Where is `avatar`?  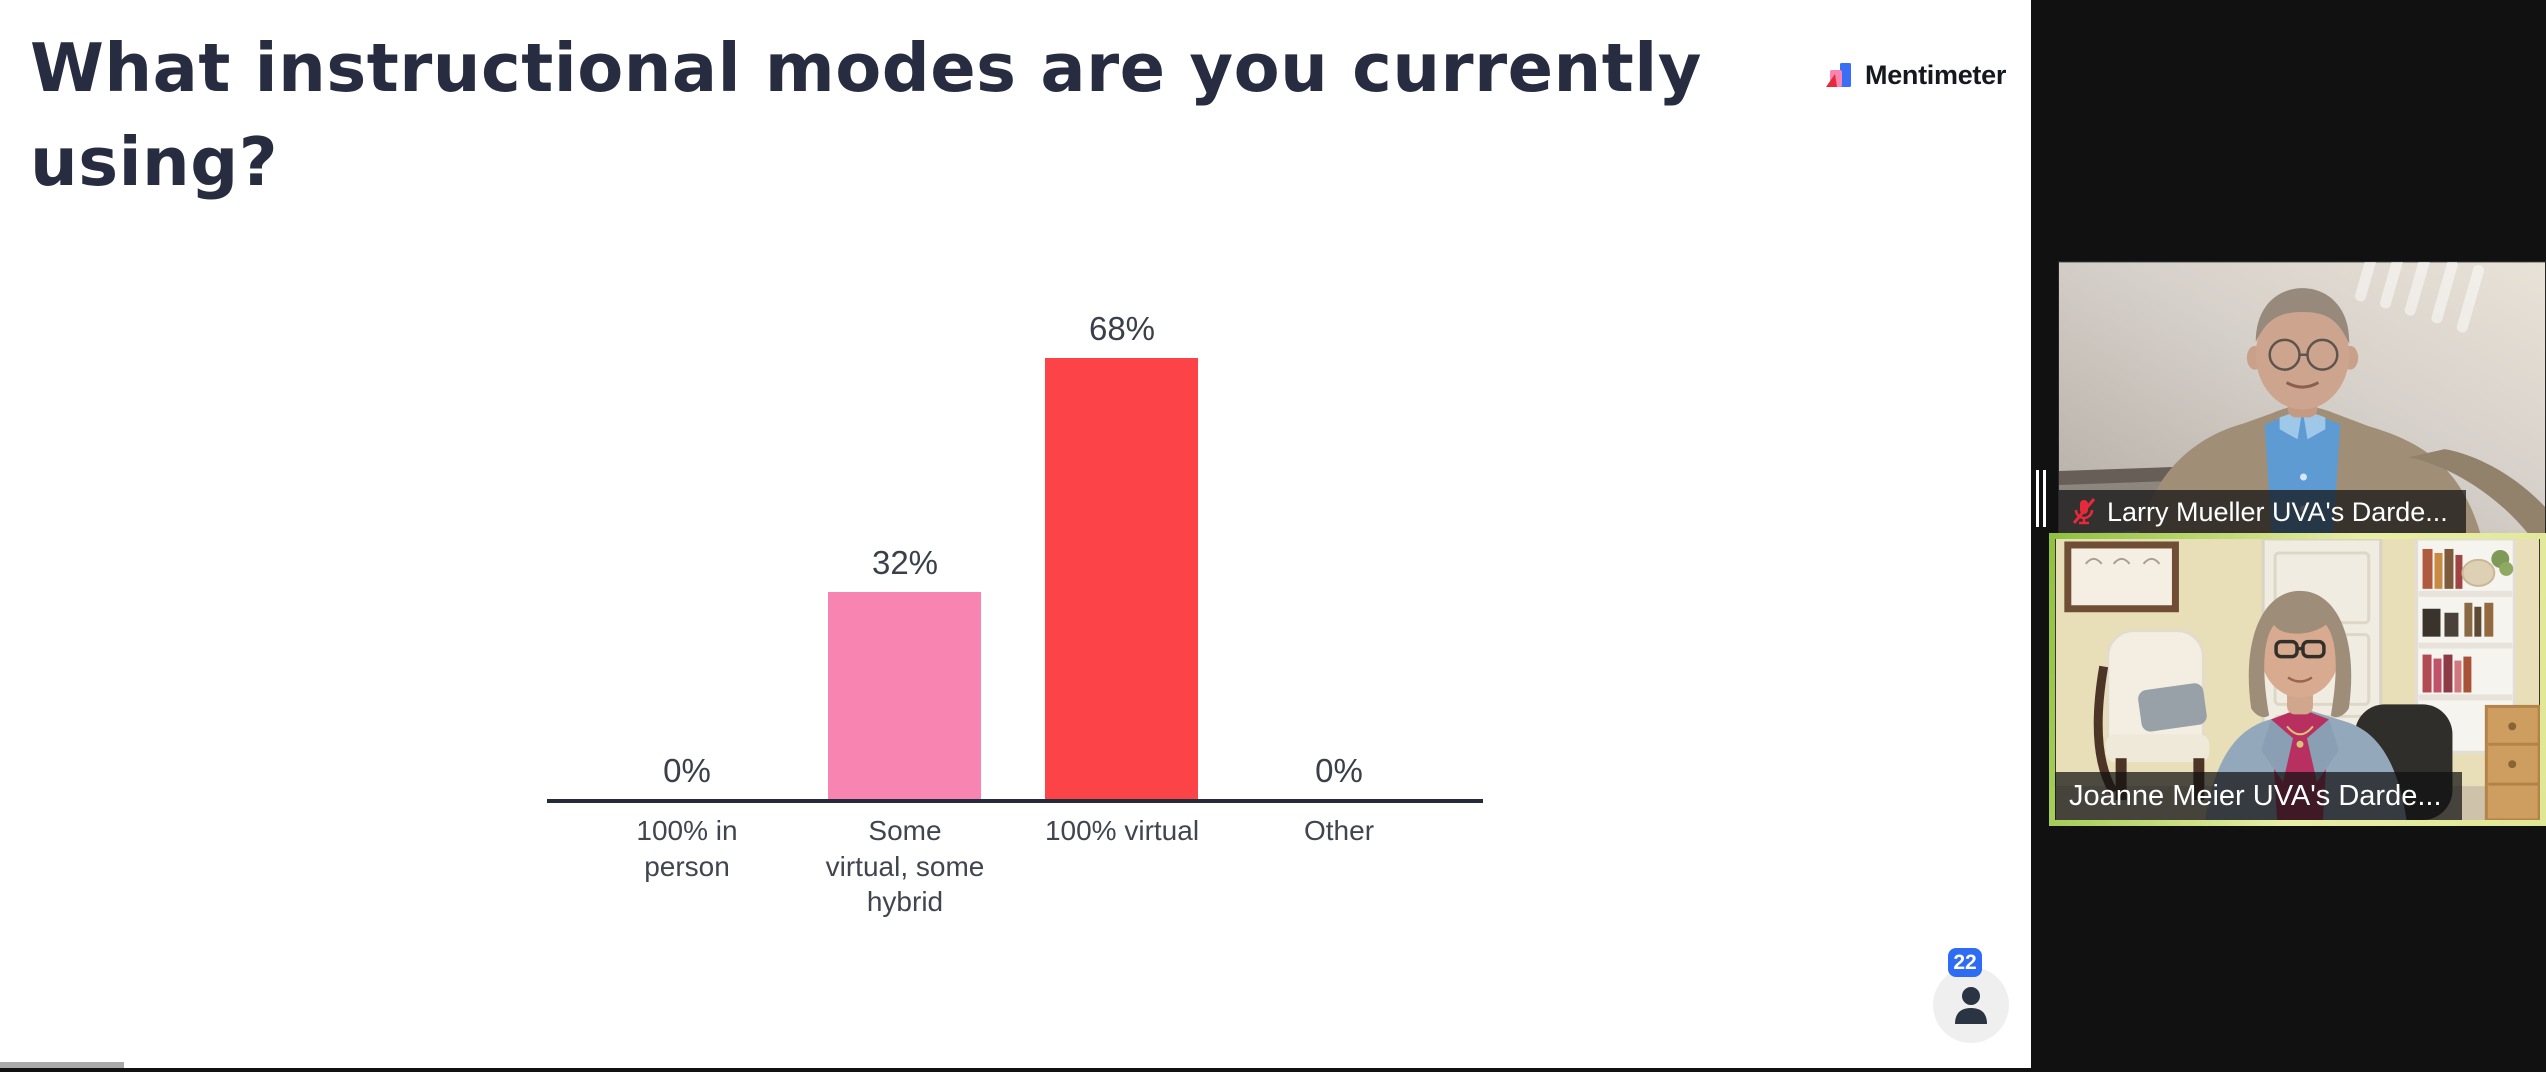 avatar is located at coordinates (1971, 1005).